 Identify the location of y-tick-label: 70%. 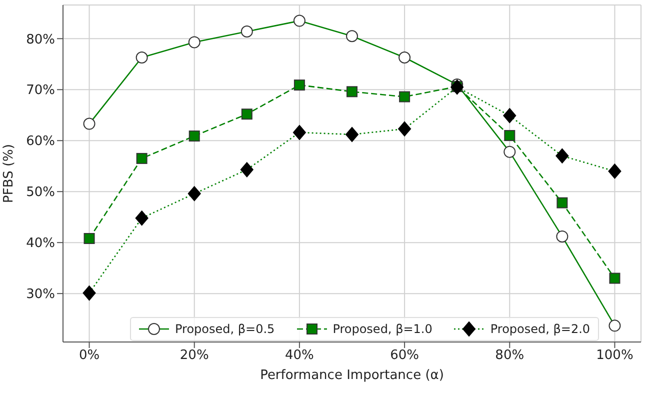
(40, 90).